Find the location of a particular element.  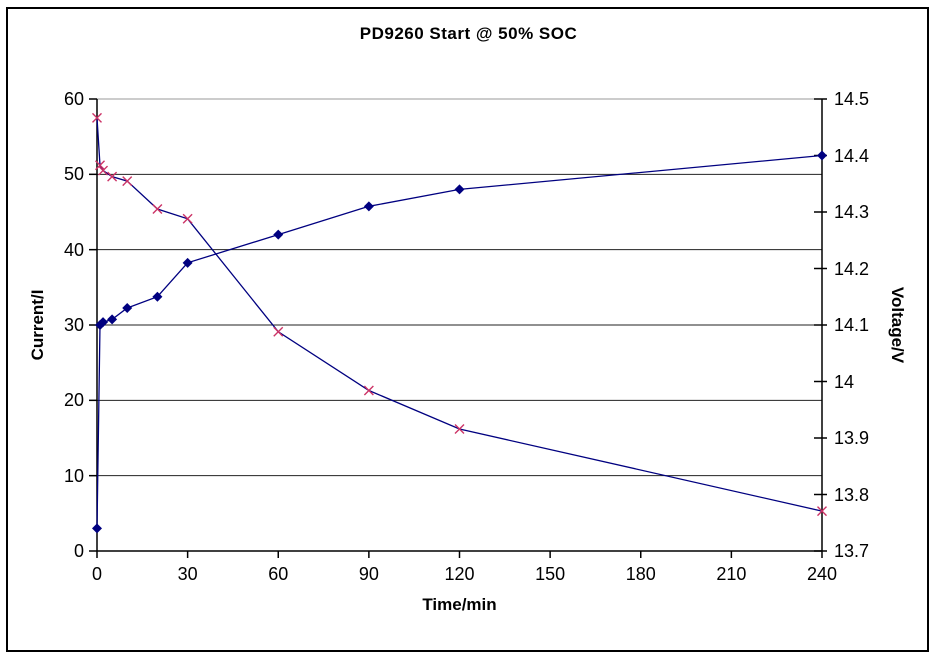

x-axis-tick-label: 60 is located at coordinates (278, 574).